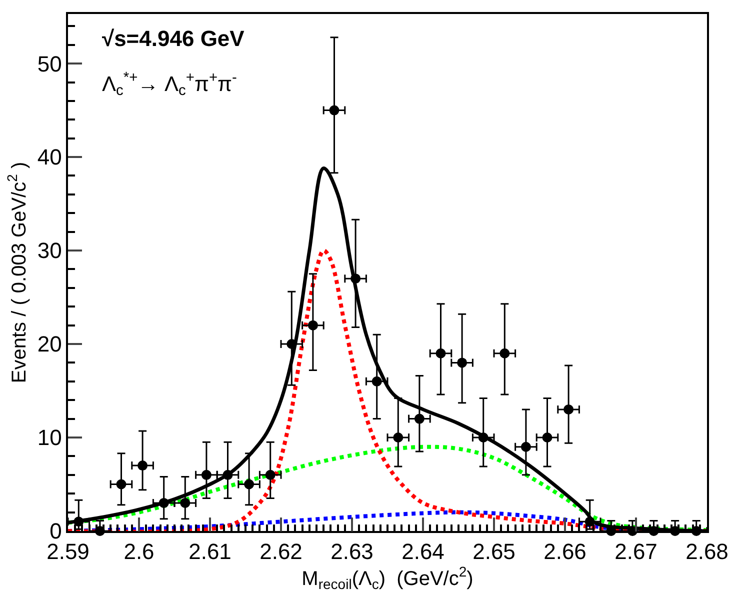 The height and width of the screenshot is (592, 740). What do you see at coordinates (494, 551) in the screenshot?
I see `x-tick-label: 2.65` at bounding box center [494, 551].